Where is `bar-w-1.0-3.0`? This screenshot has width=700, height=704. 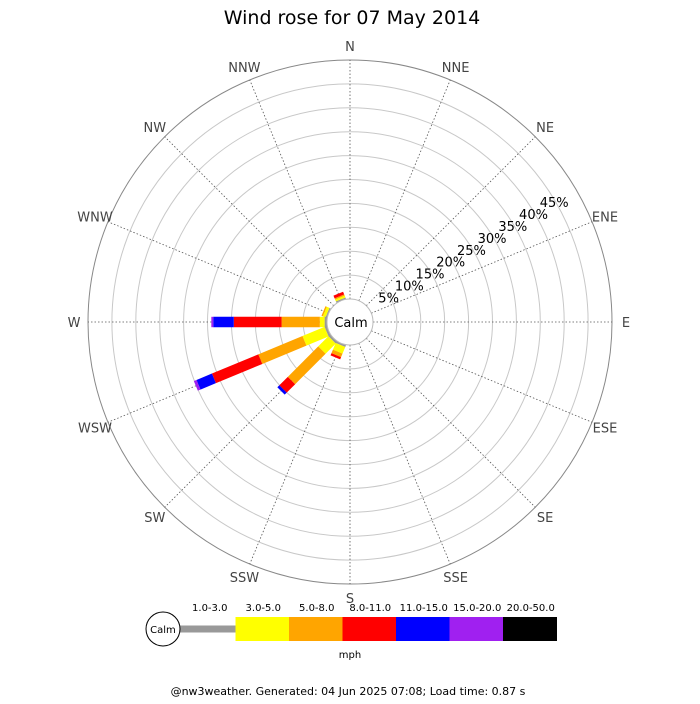 bar-w-1.0-3.0 is located at coordinates (325, 322).